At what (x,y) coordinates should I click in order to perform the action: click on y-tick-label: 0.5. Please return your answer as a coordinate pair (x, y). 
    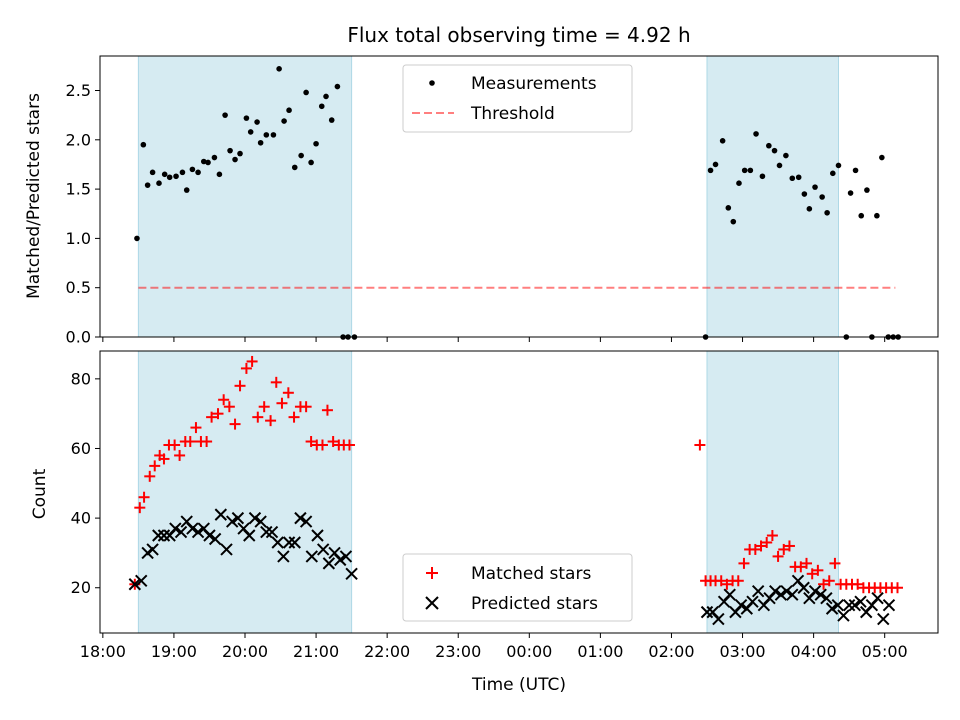
    Looking at the image, I should click on (78, 287).